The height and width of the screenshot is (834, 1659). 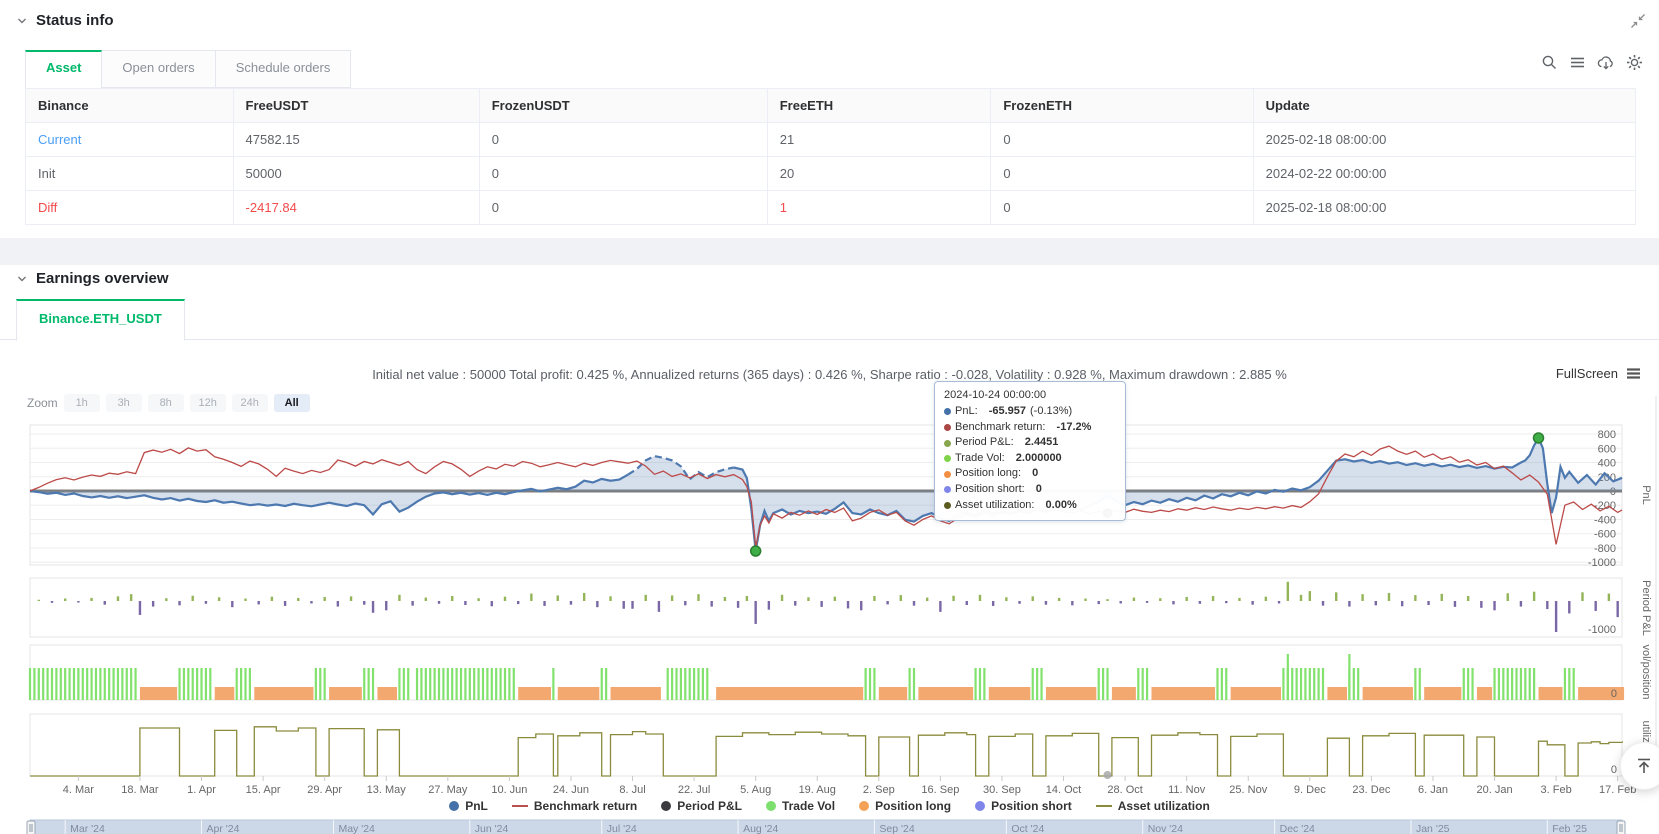 What do you see at coordinates (291, 403) in the screenshot?
I see `zoom-all: All` at bounding box center [291, 403].